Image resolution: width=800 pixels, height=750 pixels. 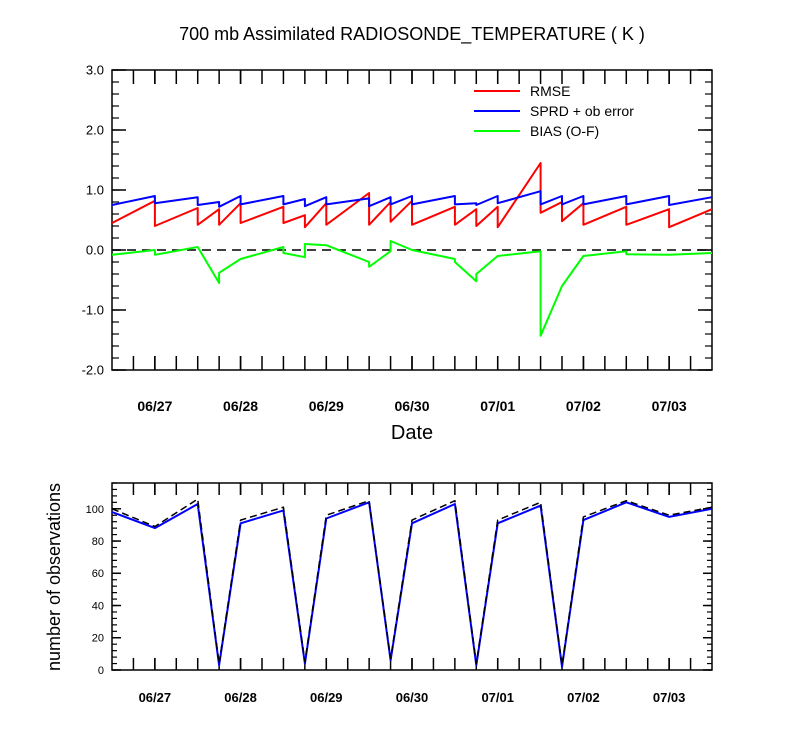 I want to click on legend-label: BIAS (O-F), so click(x=564, y=131).